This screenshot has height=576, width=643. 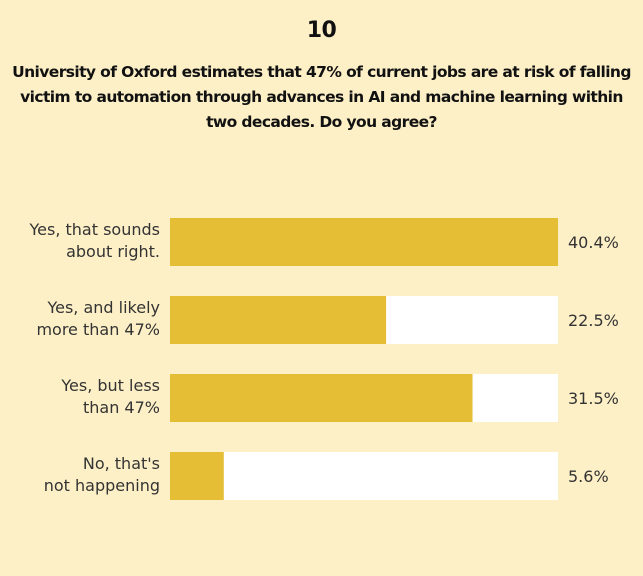 I want to click on category-label: Yes, that sounds about right., so click(x=94, y=240).